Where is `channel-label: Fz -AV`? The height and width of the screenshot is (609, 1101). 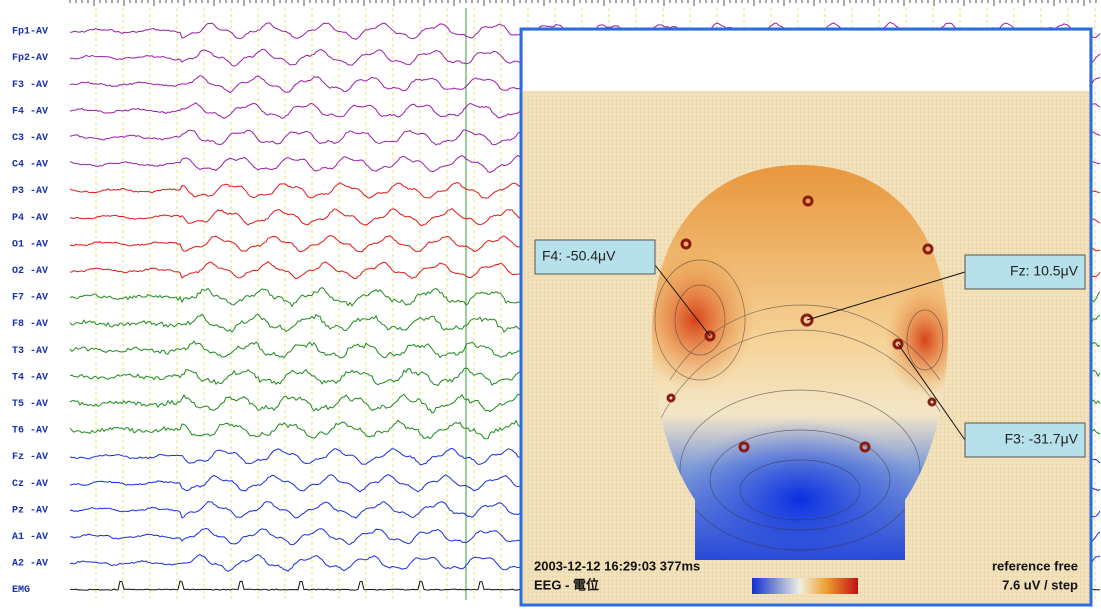
channel-label: Fz -AV is located at coordinates (30, 457).